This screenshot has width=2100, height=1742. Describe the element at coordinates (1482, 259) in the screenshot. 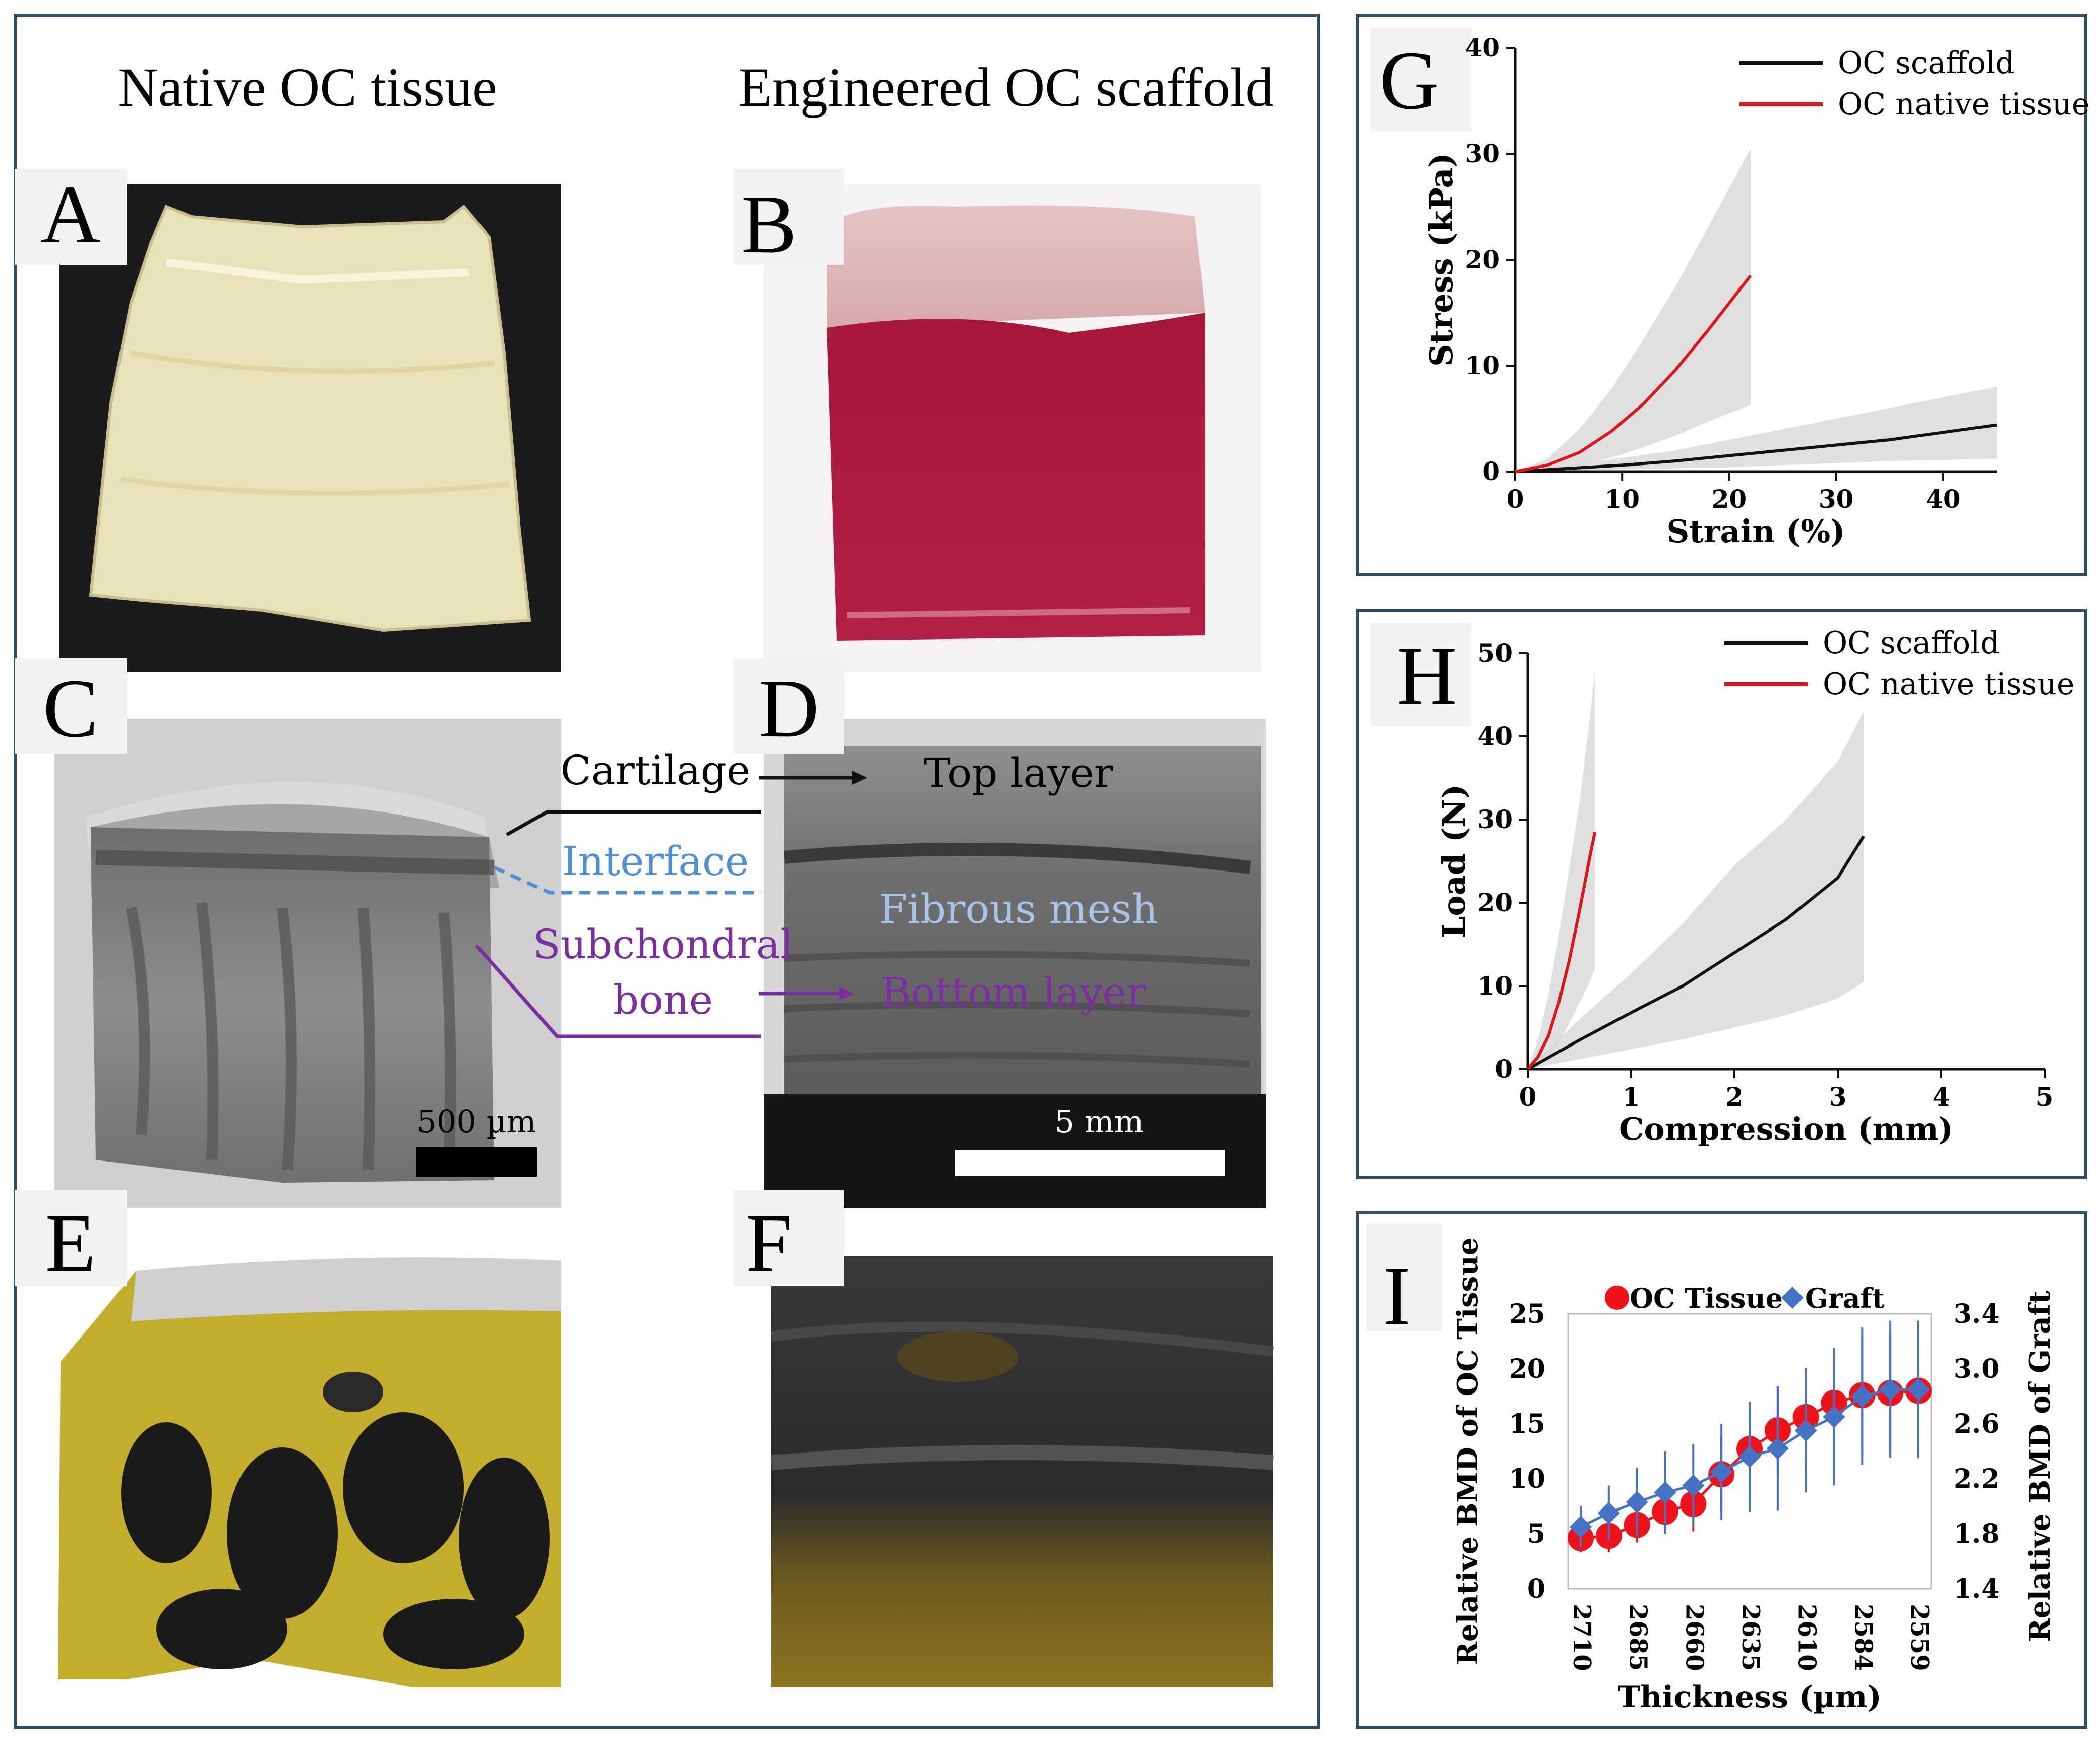

I see `y-tick-label-G: 20` at that location.